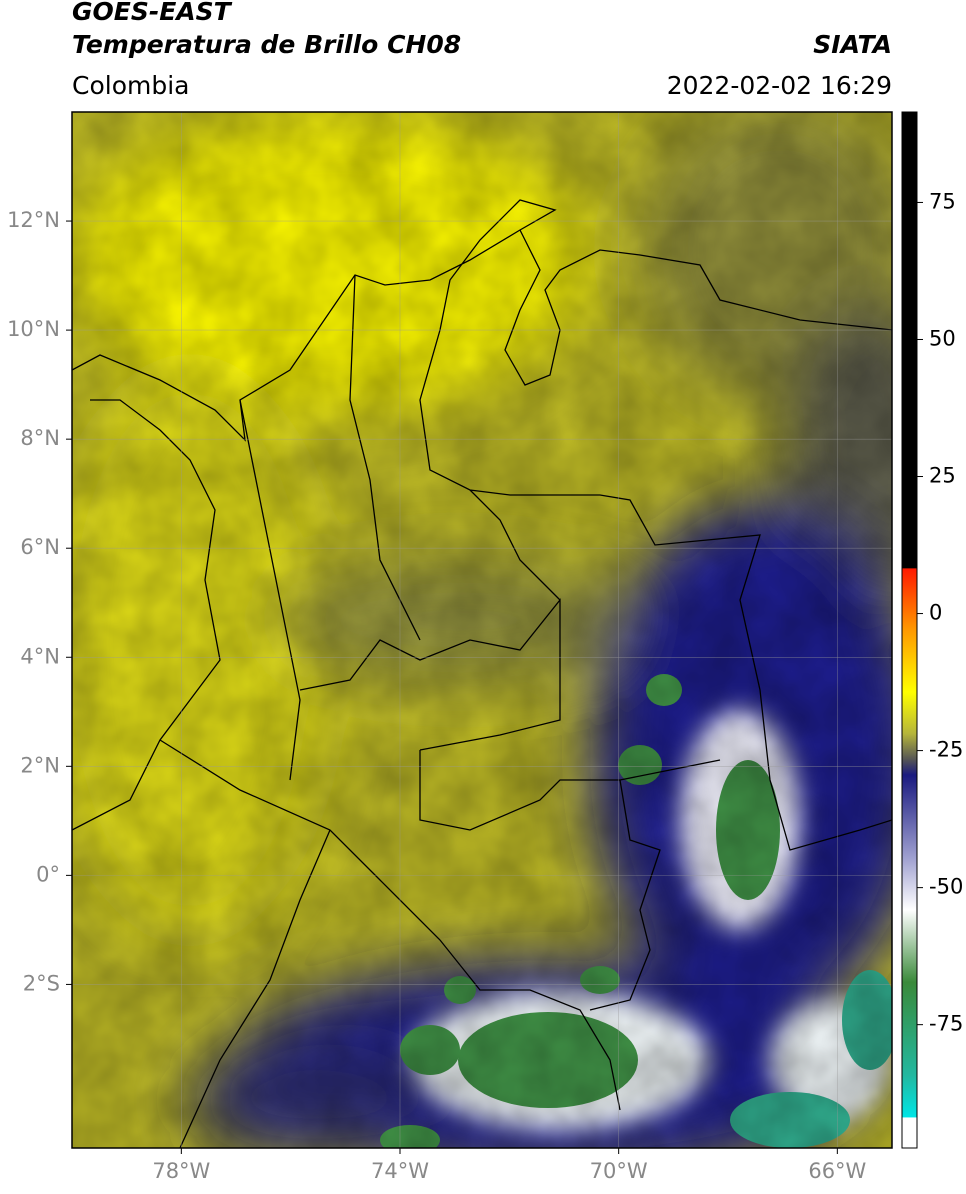 The height and width of the screenshot is (1194, 966). What do you see at coordinates (41, 983) in the screenshot?
I see `y-tick-label: 2°S` at bounding box center [41, 983].